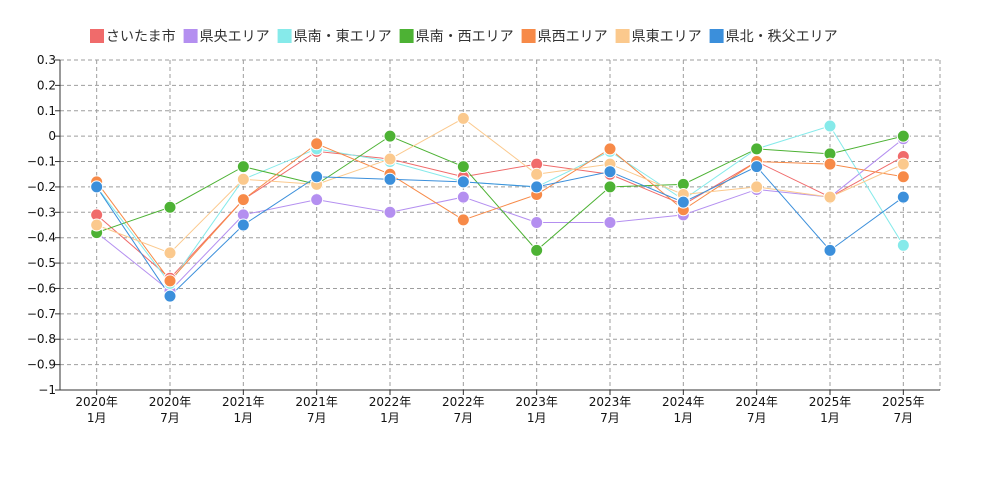 The width and height of the screenshot is (1000, 500). I want to click on legend-item: さいたま市, so click(133, 36).